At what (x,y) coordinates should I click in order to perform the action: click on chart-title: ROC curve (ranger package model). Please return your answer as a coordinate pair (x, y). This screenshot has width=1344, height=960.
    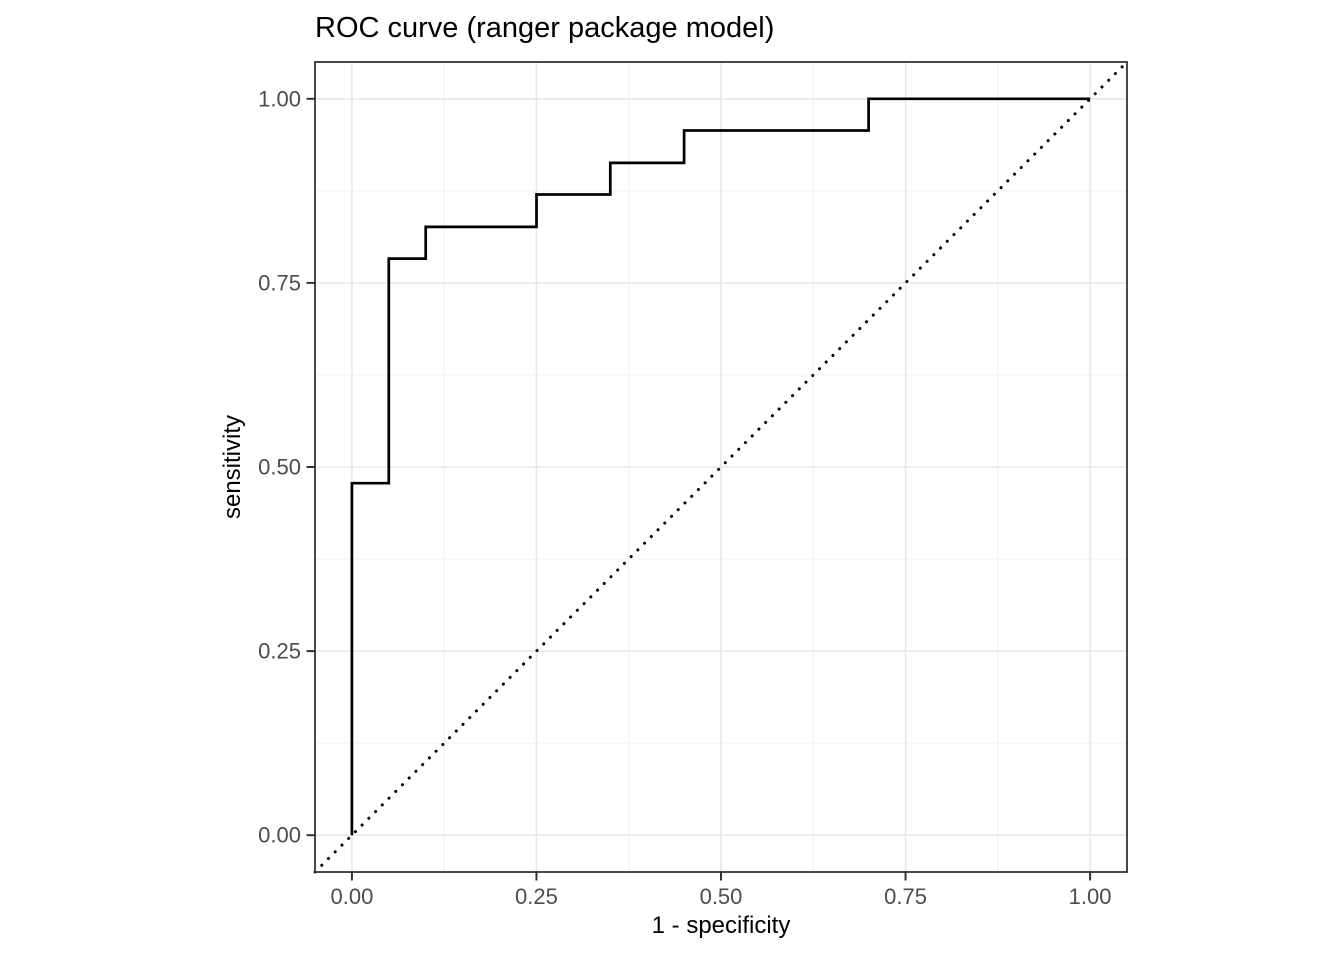
    Looking at the image, I should click on (545, 28).